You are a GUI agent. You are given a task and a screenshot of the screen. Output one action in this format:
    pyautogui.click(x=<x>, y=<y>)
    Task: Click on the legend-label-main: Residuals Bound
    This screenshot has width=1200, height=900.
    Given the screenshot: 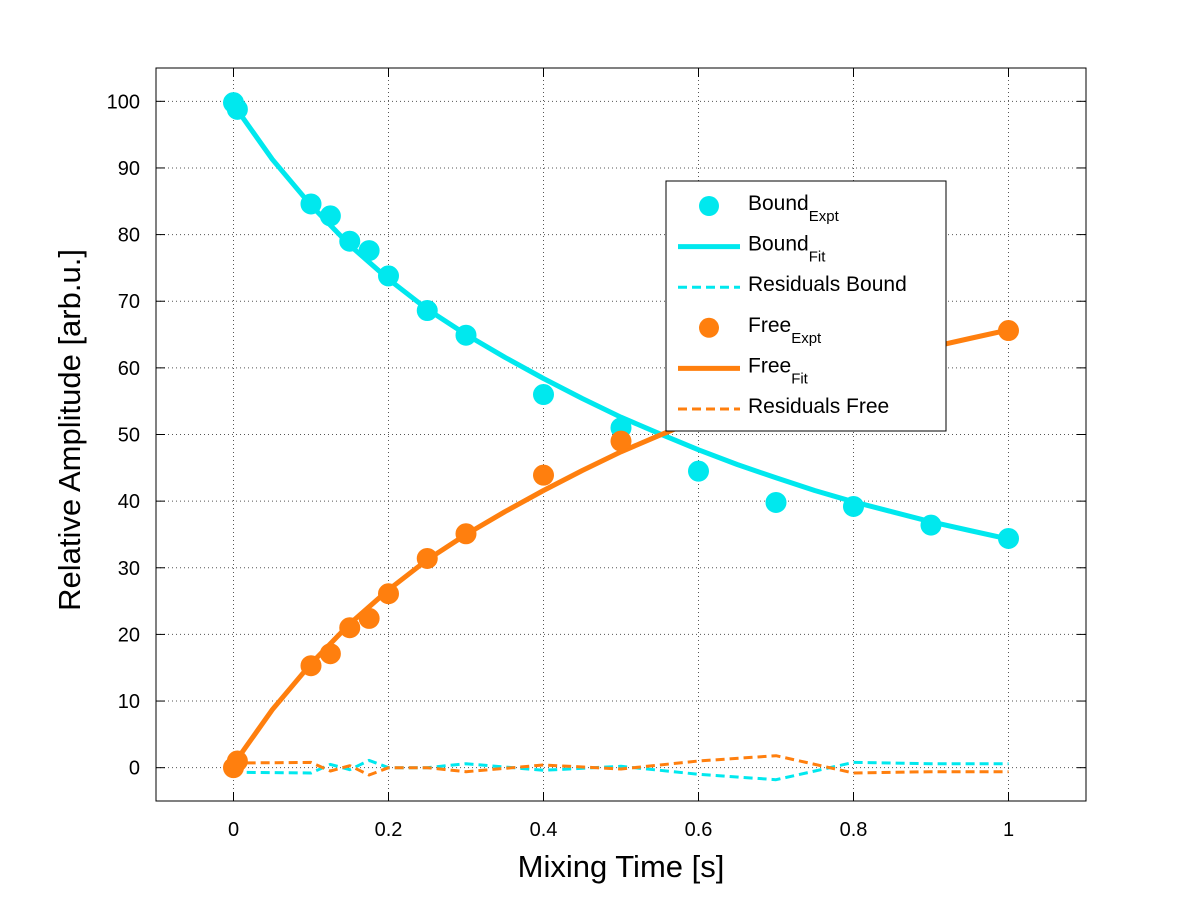 What is the action you would take?
    pyautogui.click(x=827, y=284)
    